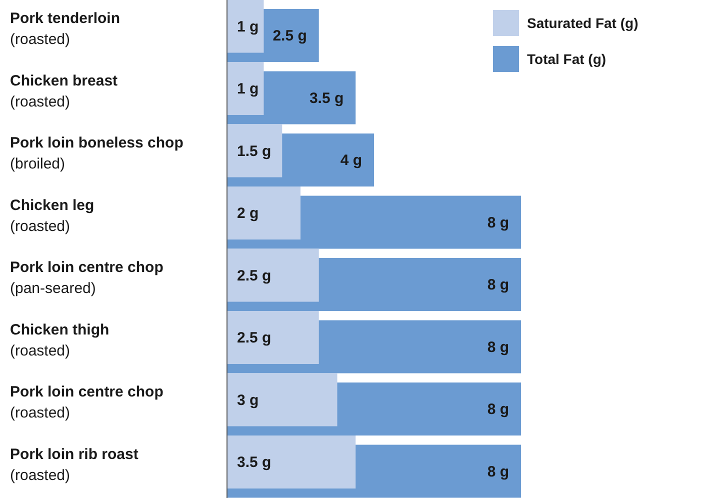 Image resolution: width=701 pixels, height=498 pixels. Describe the element at coordinates (583, 23) in the screenshot. I see `legend-label: Saturated Fat (g)` at that location.